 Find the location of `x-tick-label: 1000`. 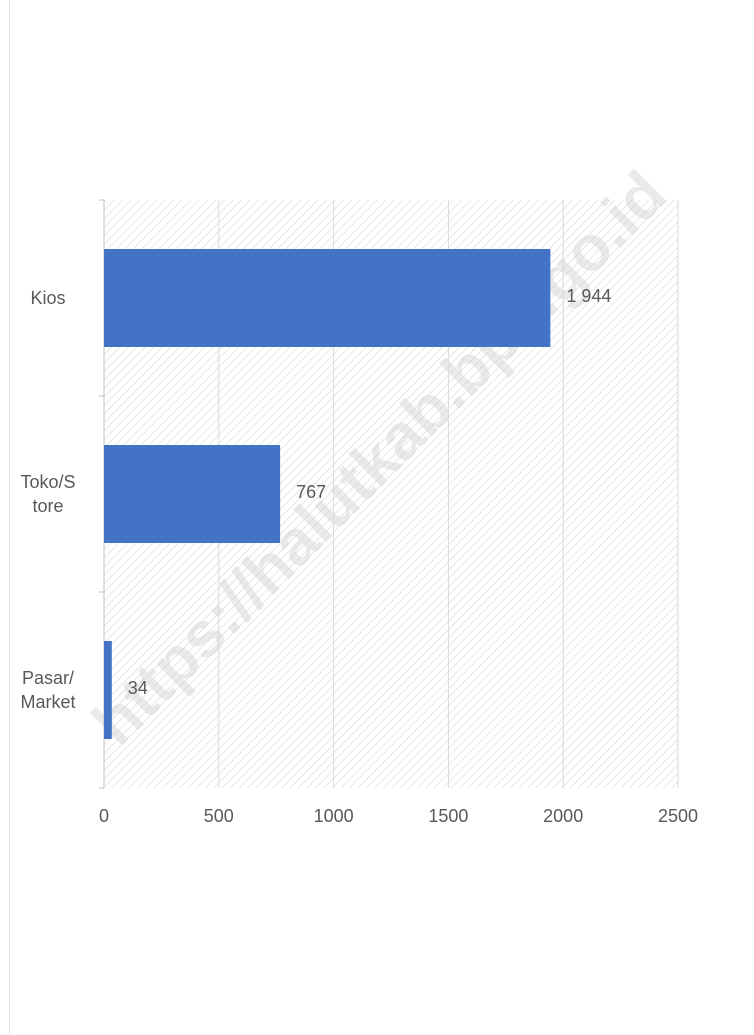

x-tick-label: 1000 is located at coordinates (333, 816).